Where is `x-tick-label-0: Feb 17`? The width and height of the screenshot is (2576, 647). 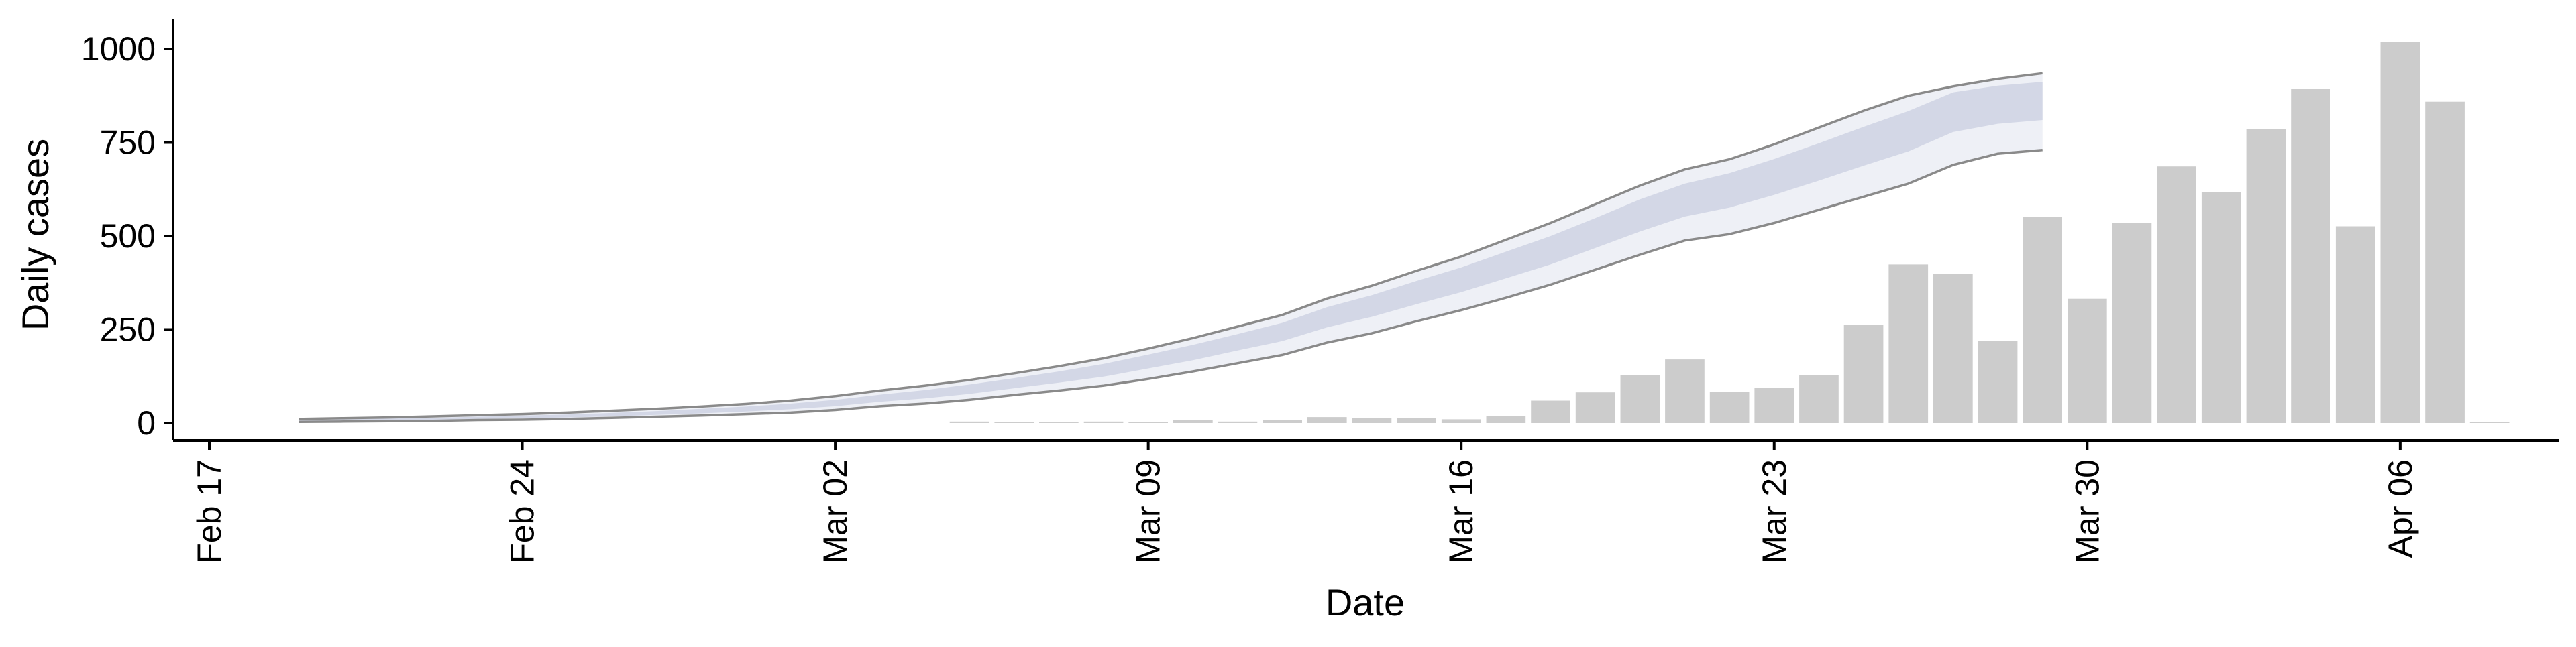 x-tick-label-0: Feb 17 is located at coordinates (209, 512).